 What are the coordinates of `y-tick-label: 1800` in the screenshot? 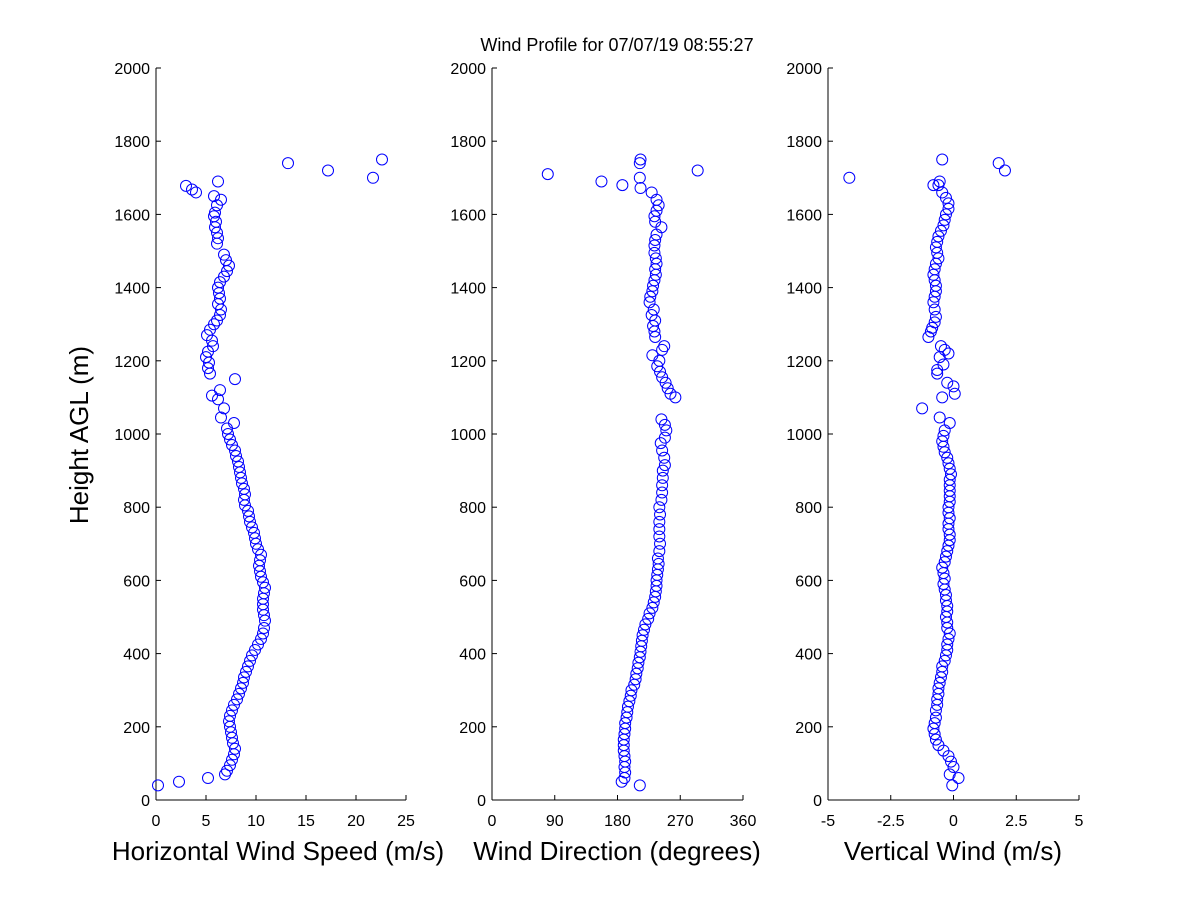 It's located at (804, 142).